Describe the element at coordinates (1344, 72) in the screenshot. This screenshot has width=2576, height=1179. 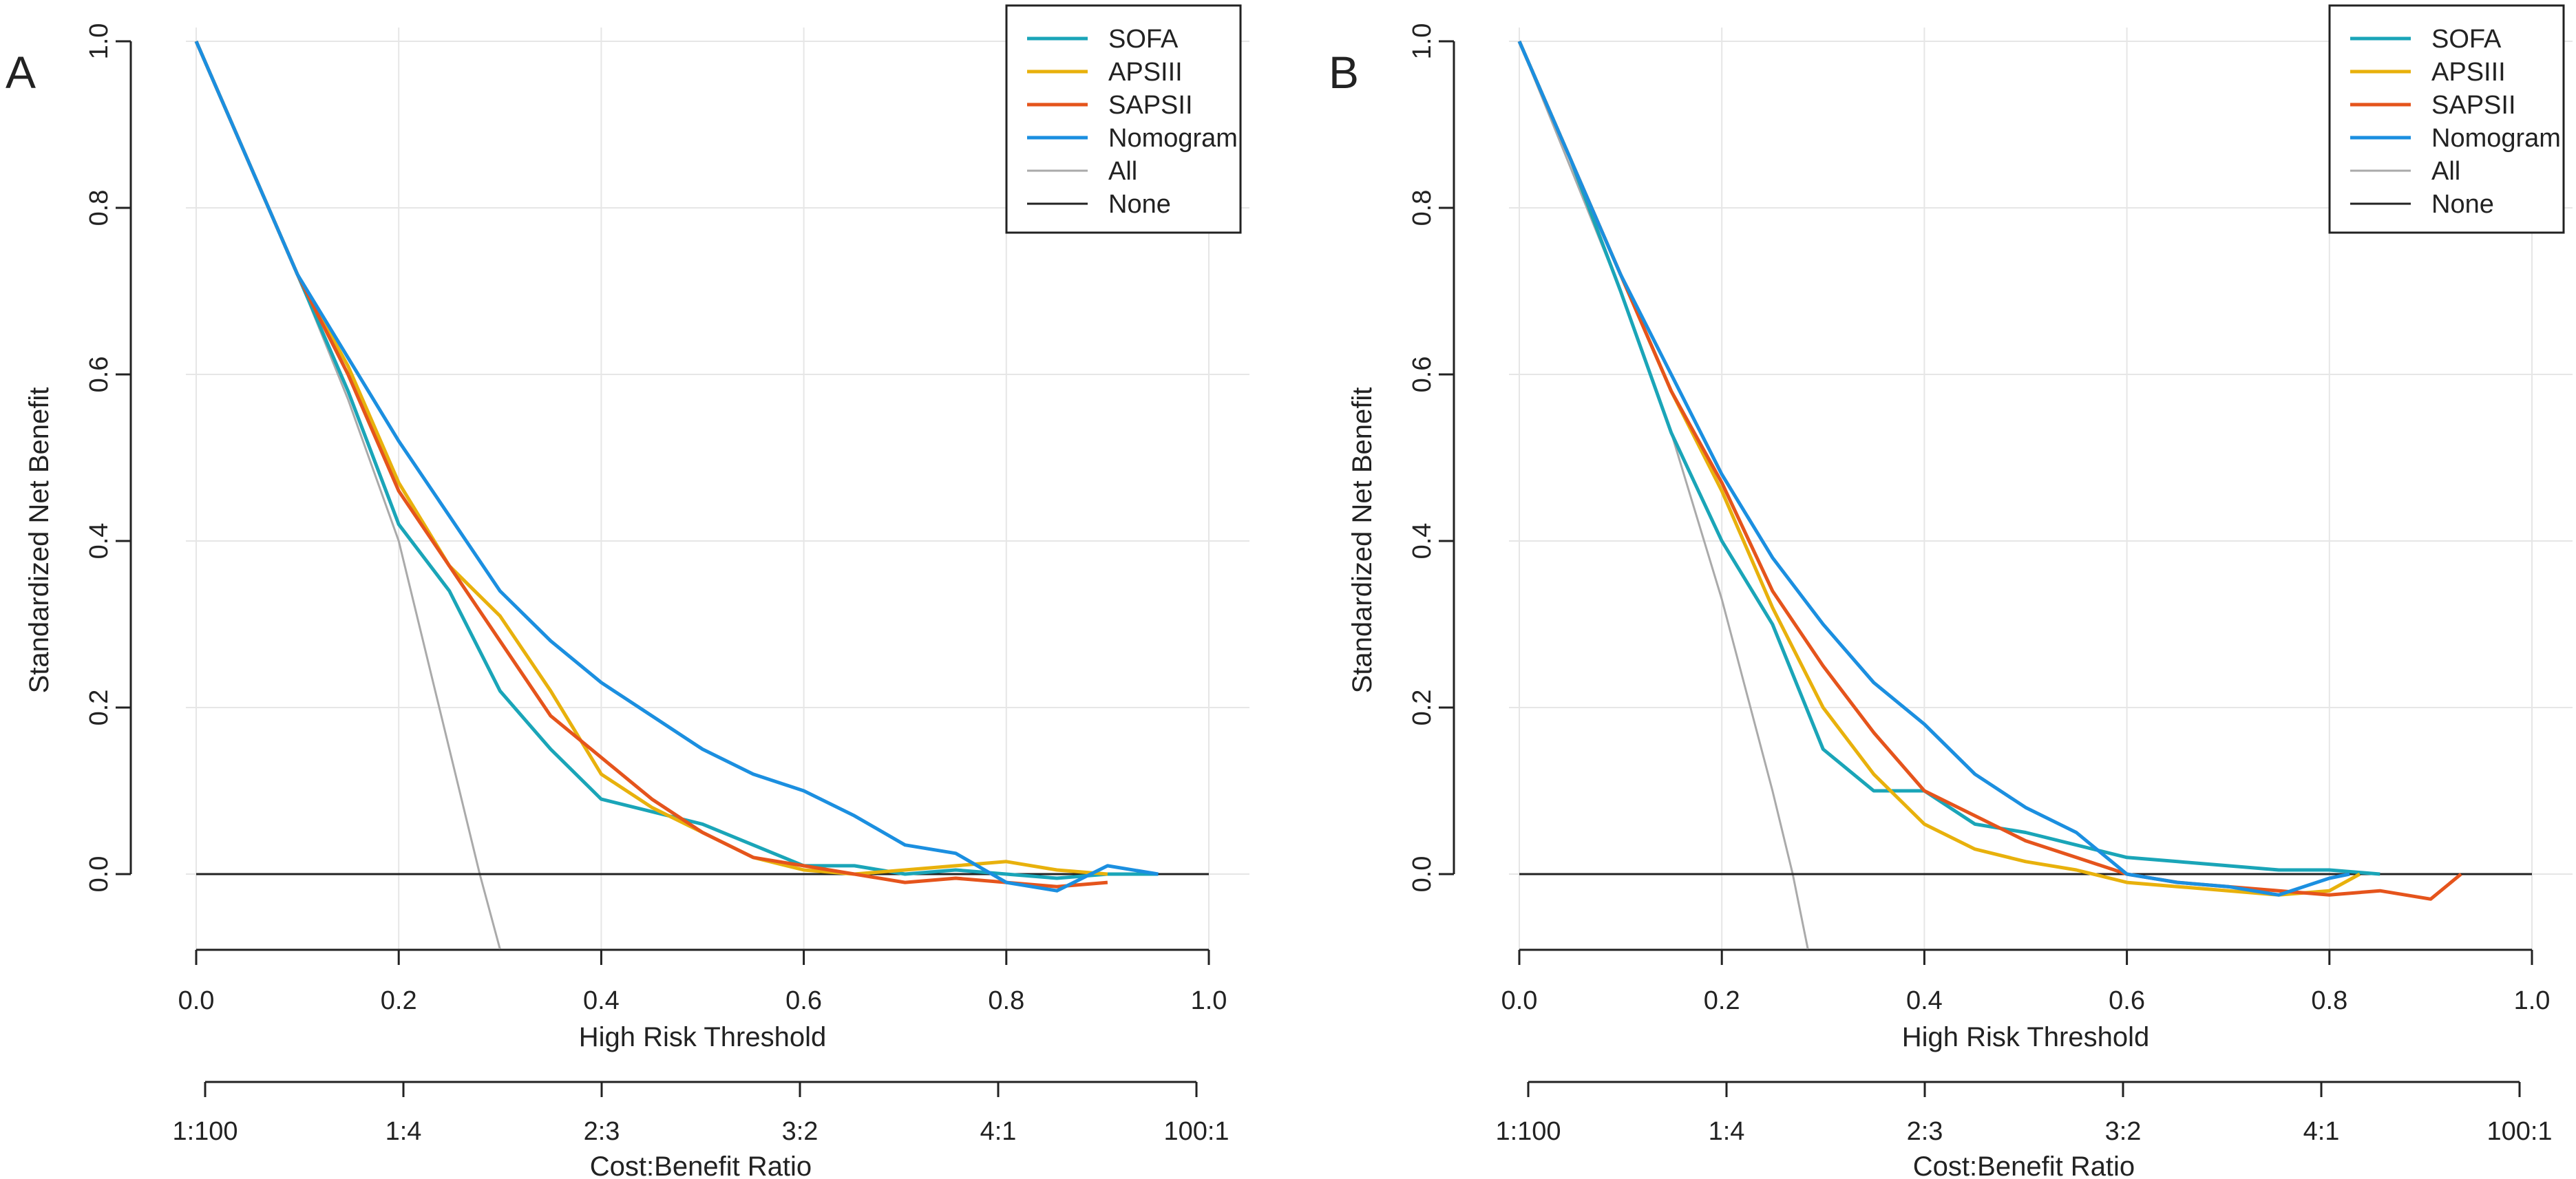
I see `panel-label: B` at that location.